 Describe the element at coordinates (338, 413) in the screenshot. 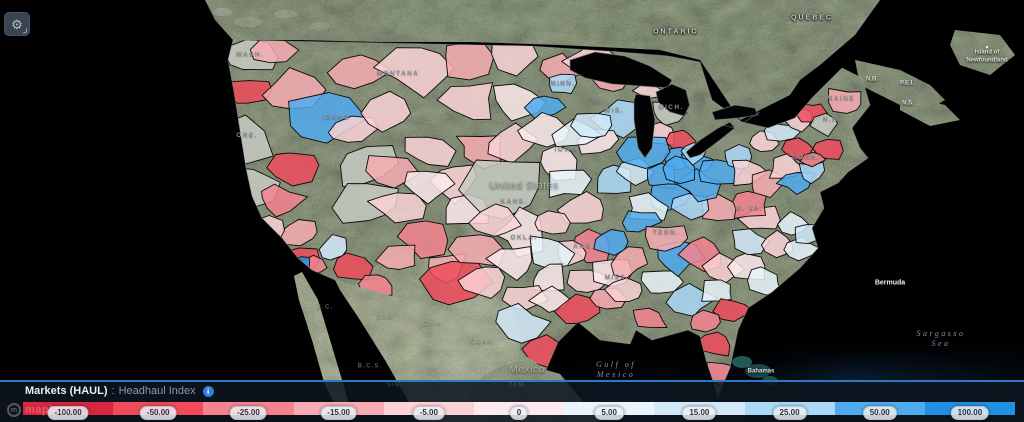

I see `legend-value-label: -15.00` at that location.